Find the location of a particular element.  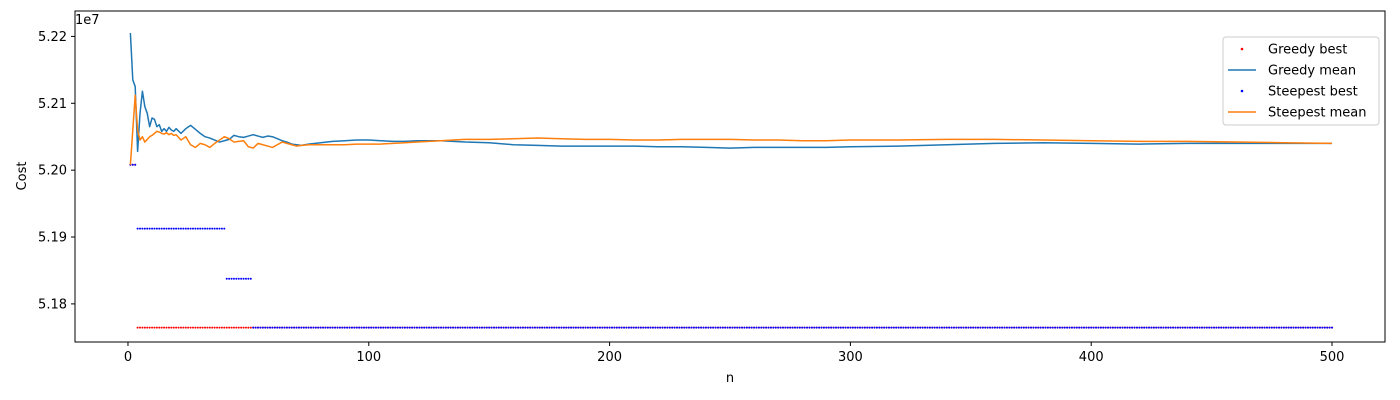

legend-label: Steepest best is located at coordinates (1313, 92).